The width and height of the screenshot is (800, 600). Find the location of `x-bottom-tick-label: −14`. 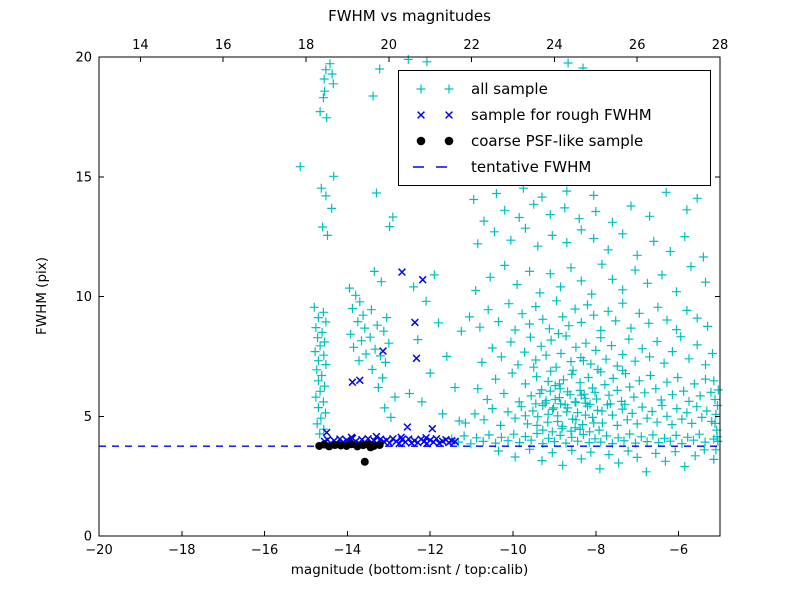

x-bottom-tick-label: −14 is located at coordinates (347, 550).